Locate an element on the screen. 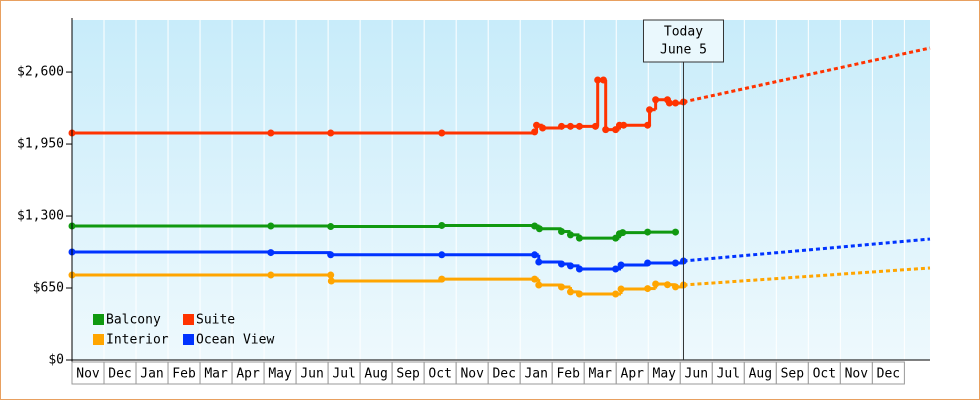 The image size is (980, 400). legend-label: Interior is located at coordinates (137, 340).